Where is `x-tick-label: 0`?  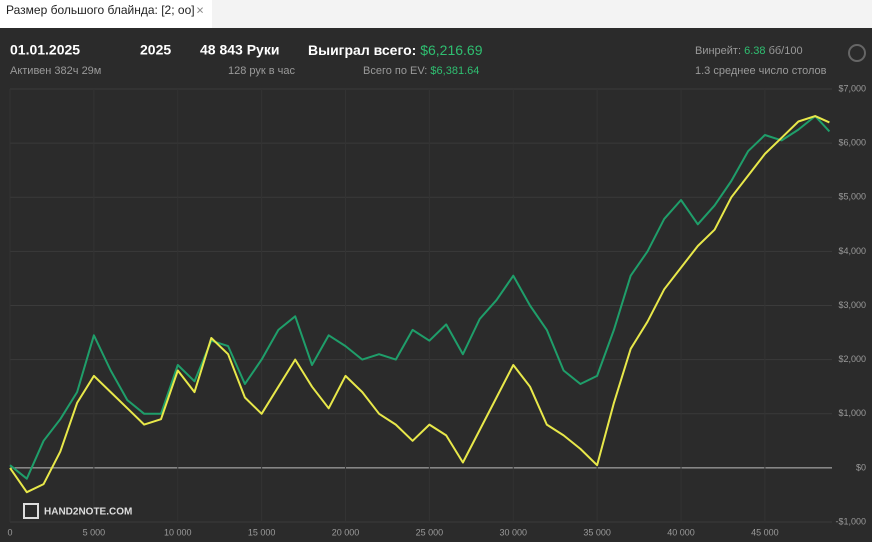
x-tick-label: 0 is located at coordinates (9, 532).